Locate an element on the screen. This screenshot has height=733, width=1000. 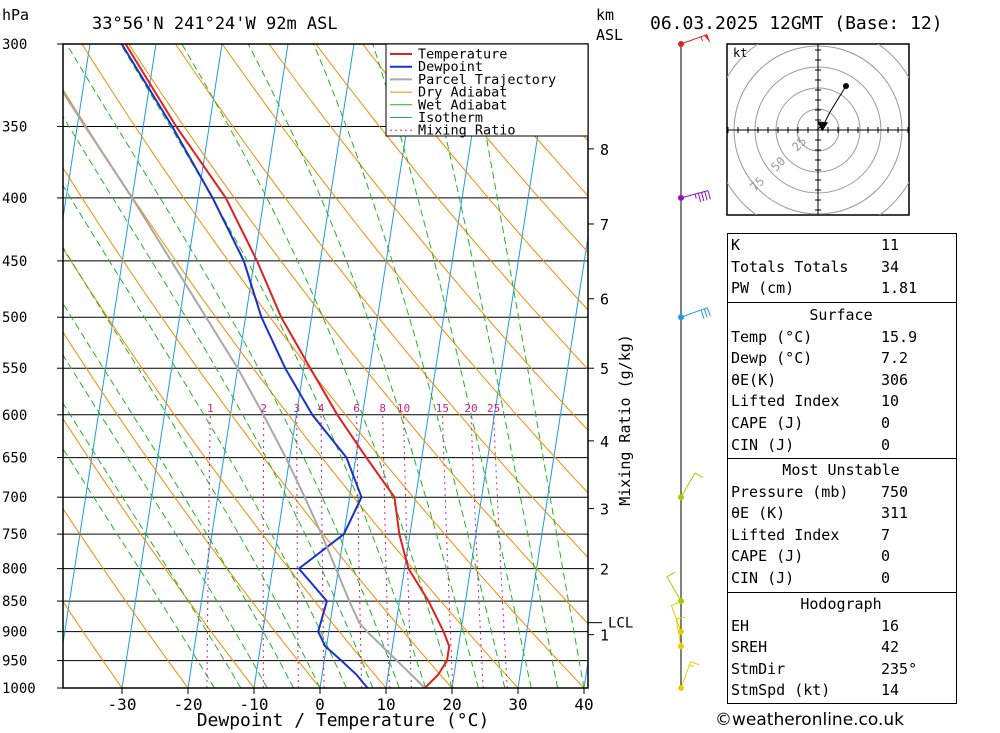
index-row: PW (cm) 1.81 is located at coordinates (824, 288).